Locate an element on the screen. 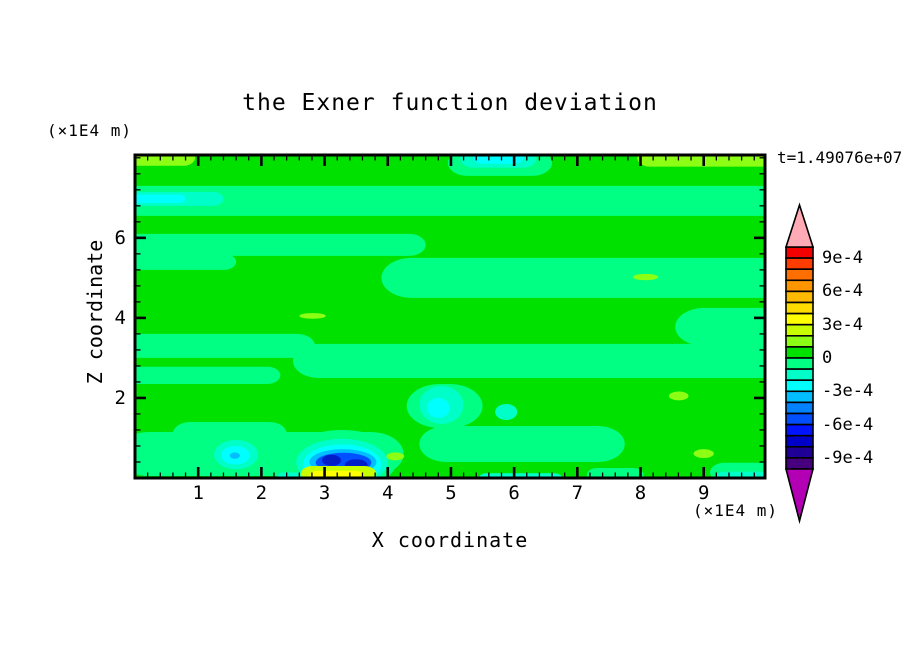 The image size is (904, 654). x-tick-label: 8 is located at coordinates (640, 493).